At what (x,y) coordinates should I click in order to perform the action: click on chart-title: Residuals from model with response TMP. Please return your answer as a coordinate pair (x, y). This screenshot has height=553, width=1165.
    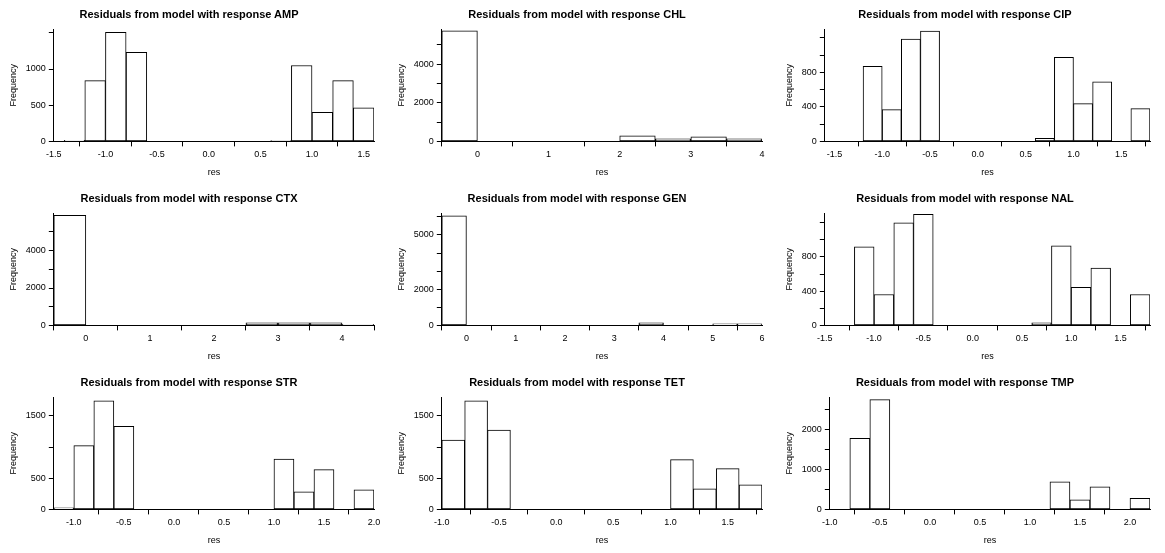
    Looking at the image, I should click on (965, 381).